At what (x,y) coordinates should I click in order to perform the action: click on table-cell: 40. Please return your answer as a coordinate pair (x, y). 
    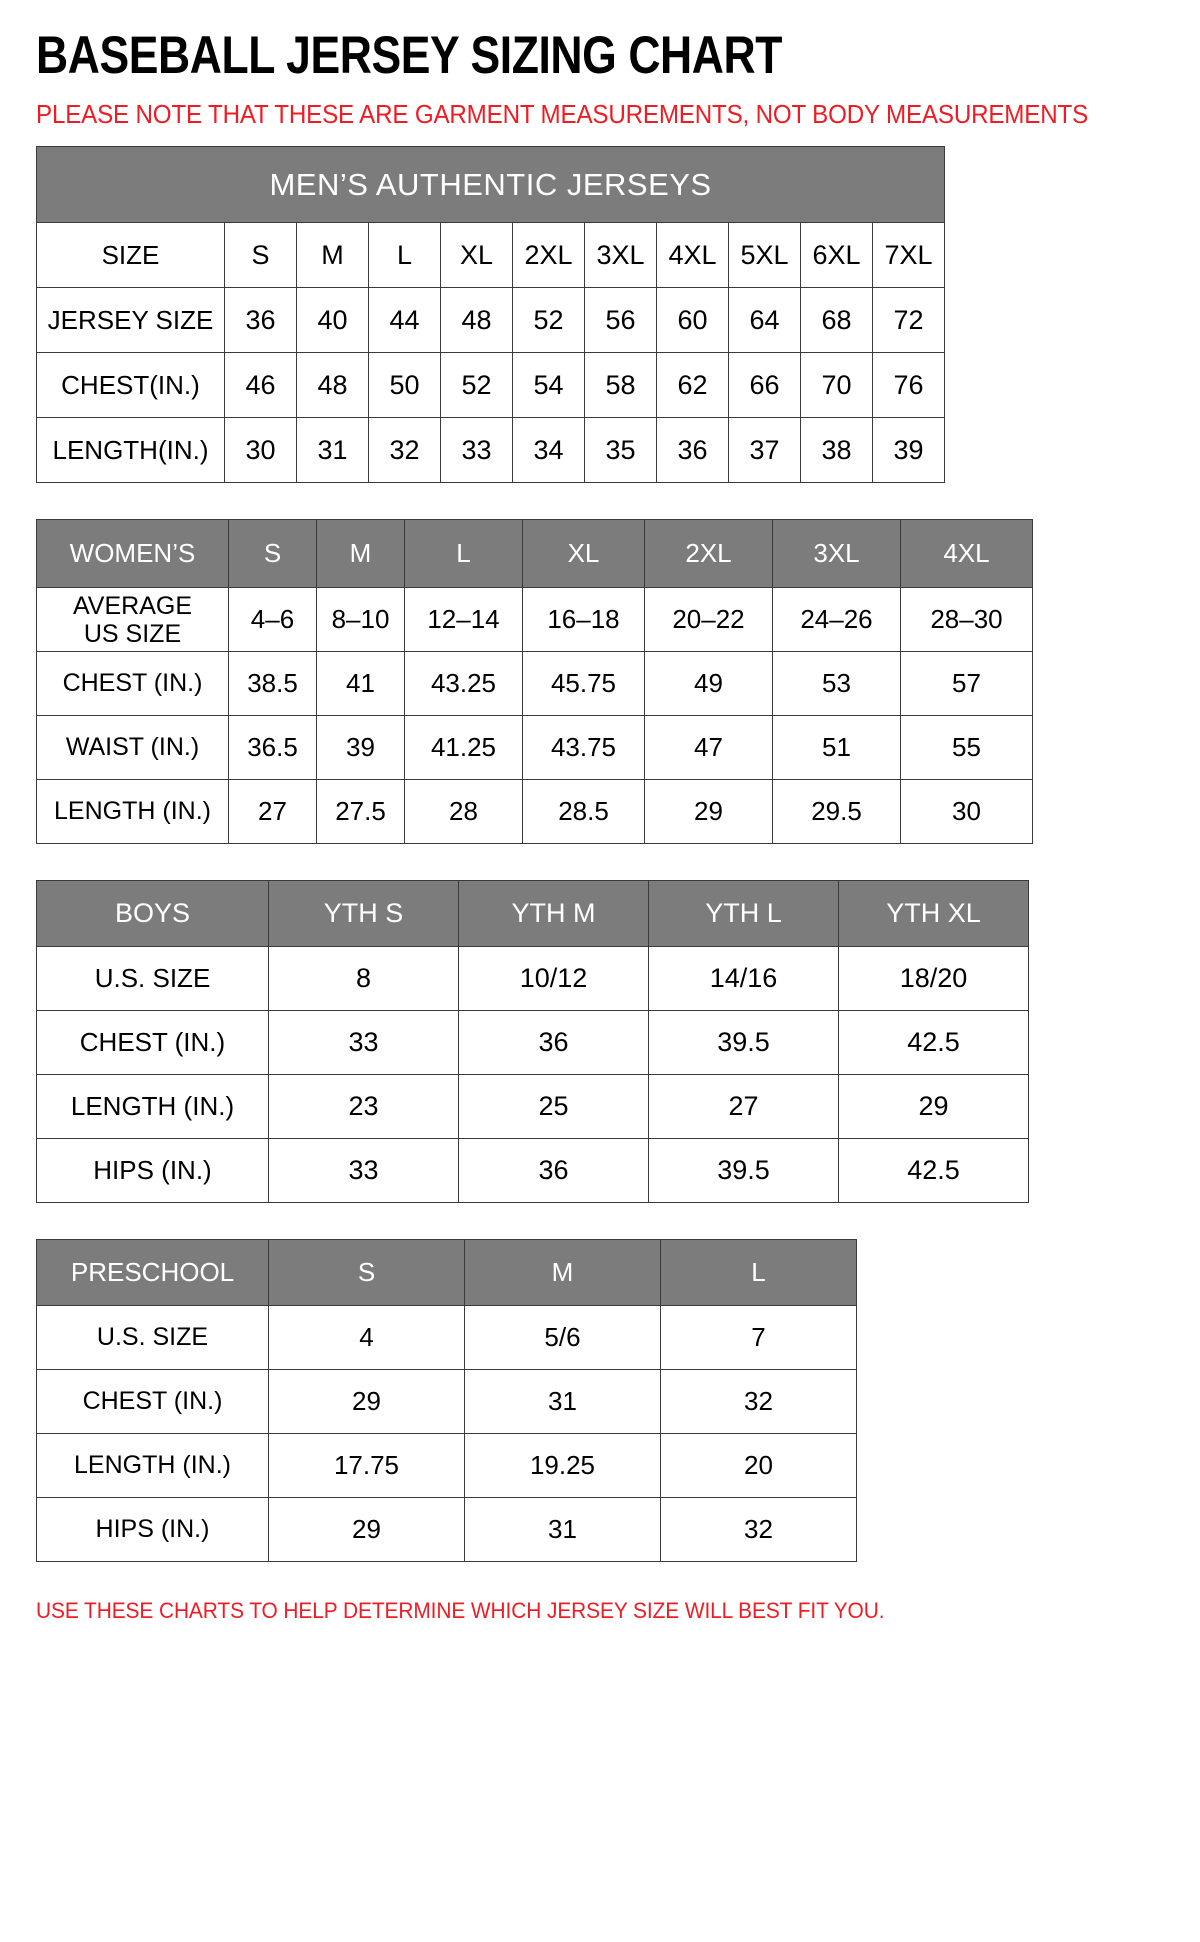
    Looking at the image, I should click on (332, 320).